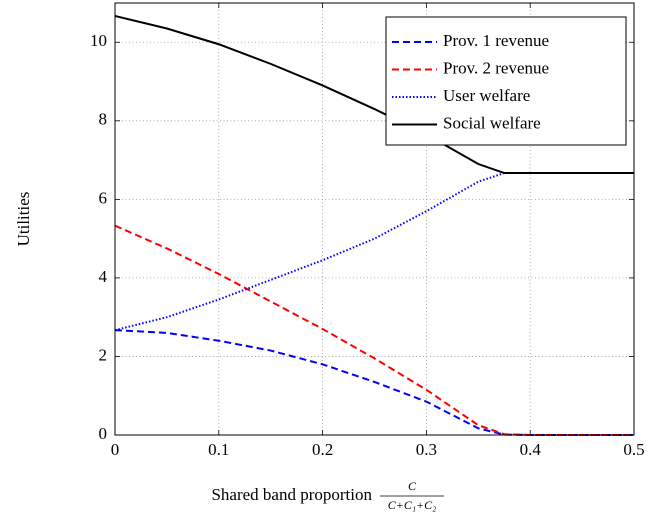  I want to click on y-tick-label: 4, so click(103, 276).